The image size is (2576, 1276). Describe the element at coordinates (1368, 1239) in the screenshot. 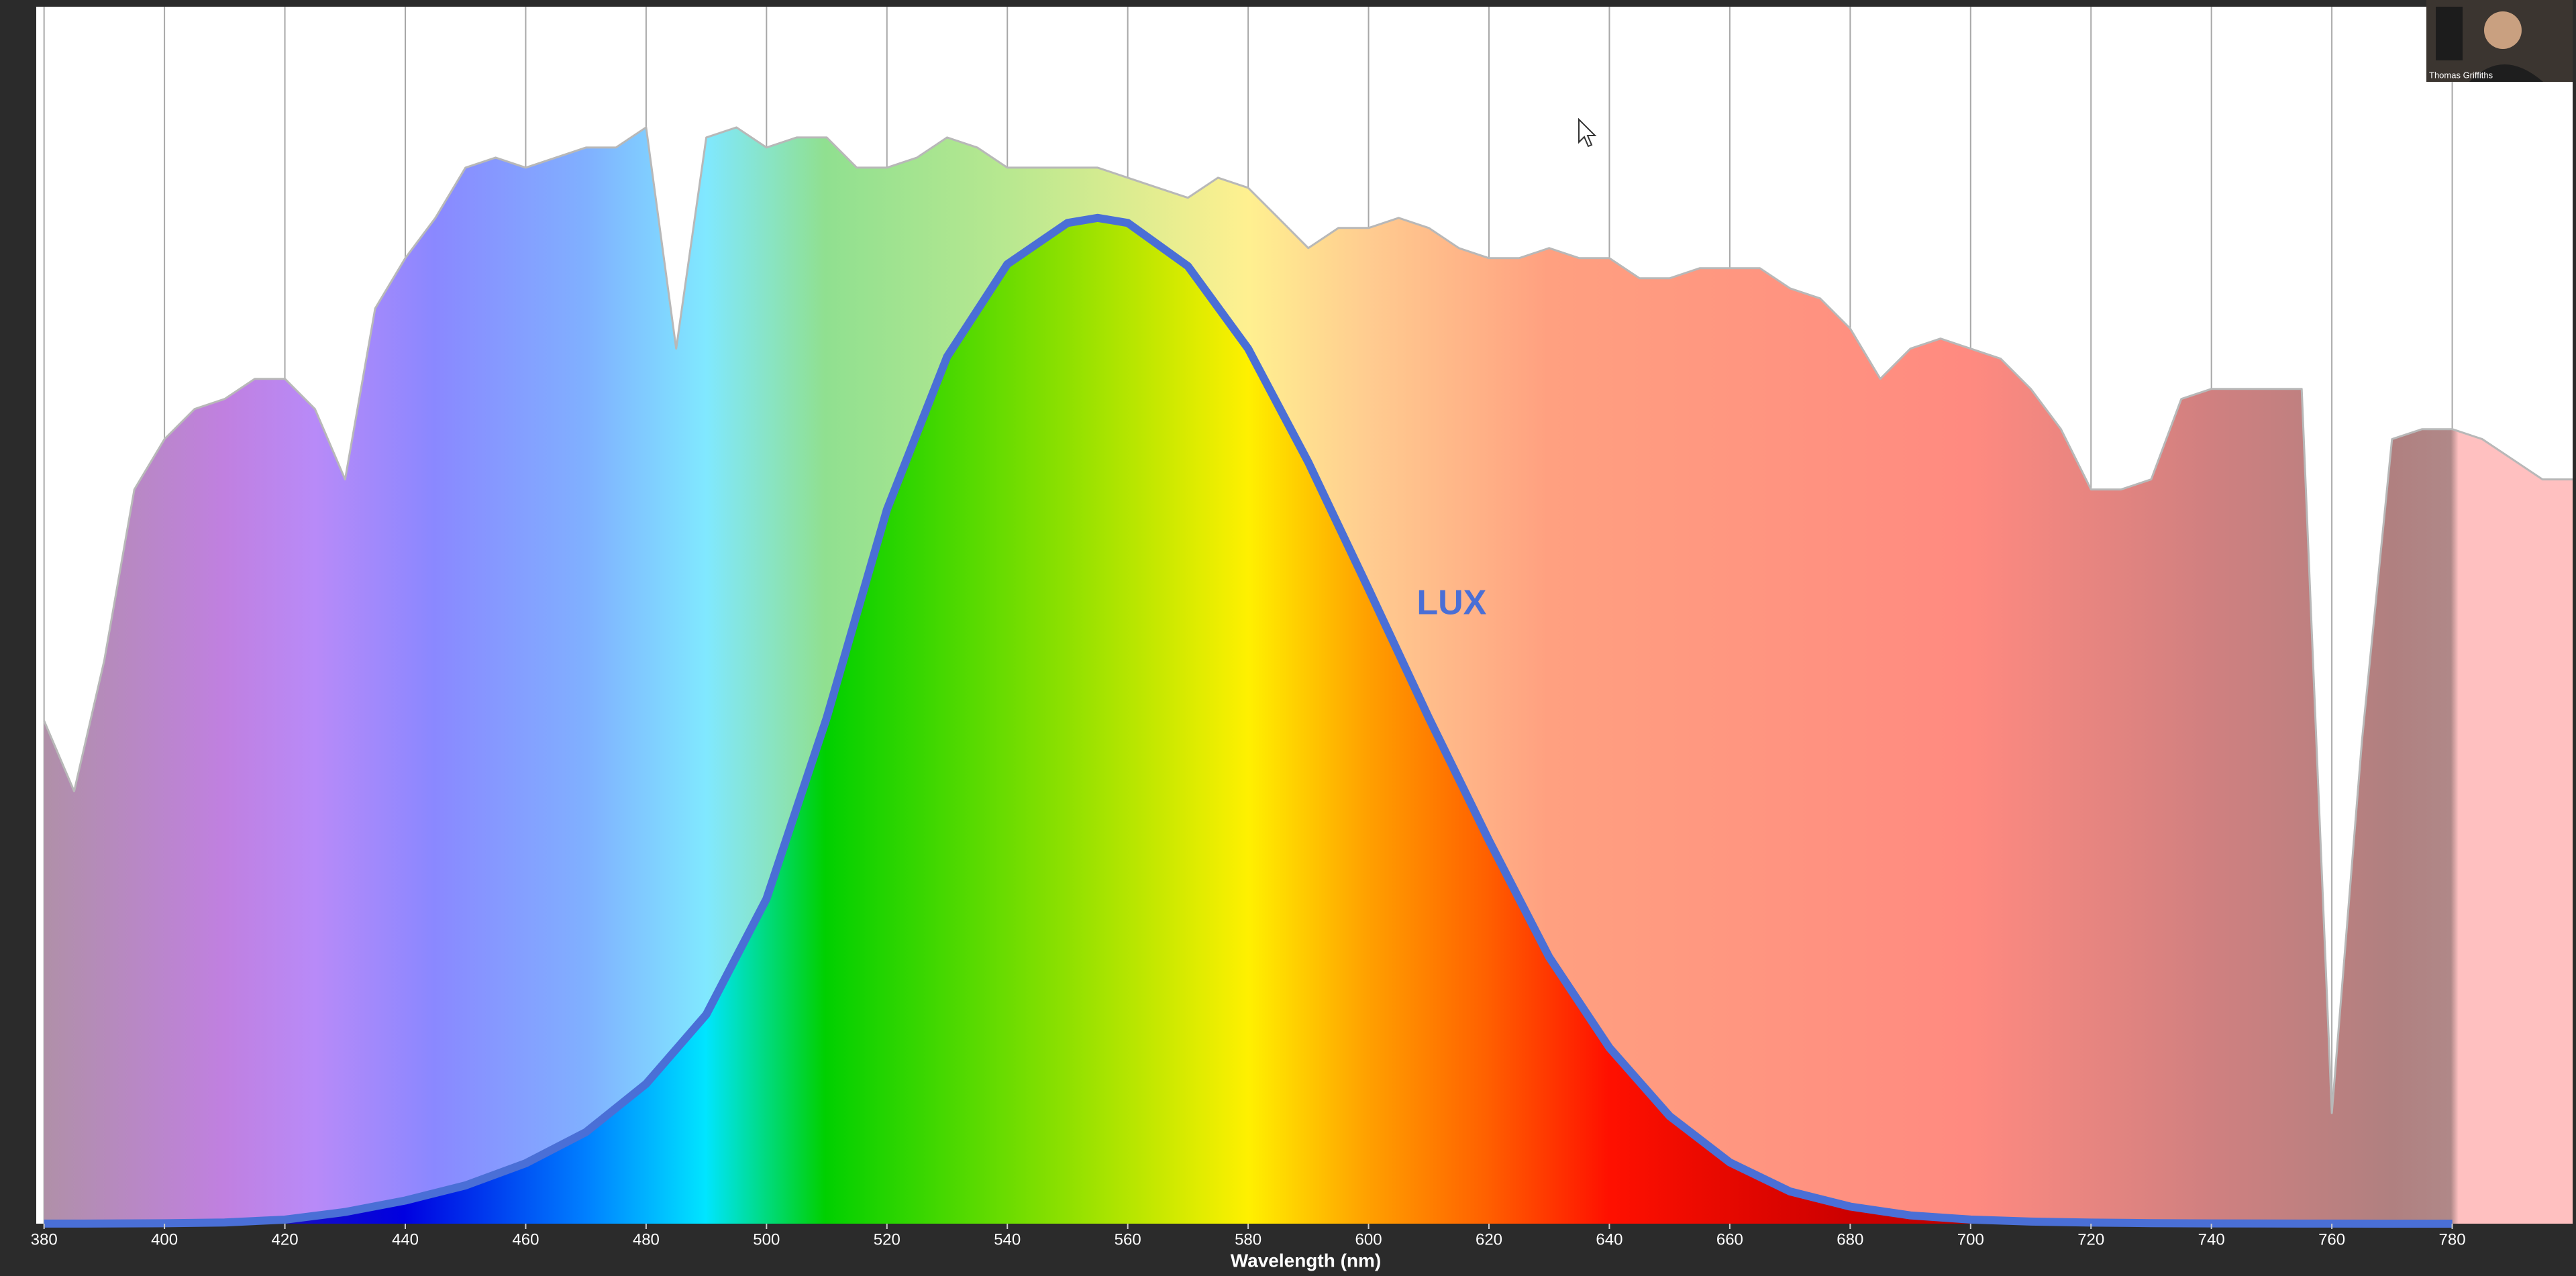

I see `x-tick-label: 600` at that location.